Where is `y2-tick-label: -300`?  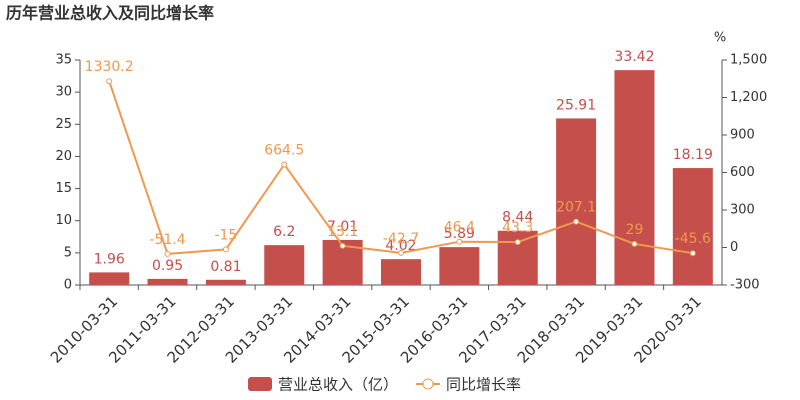
y2-tick-label: -300 is located at coordinates (745, 285).